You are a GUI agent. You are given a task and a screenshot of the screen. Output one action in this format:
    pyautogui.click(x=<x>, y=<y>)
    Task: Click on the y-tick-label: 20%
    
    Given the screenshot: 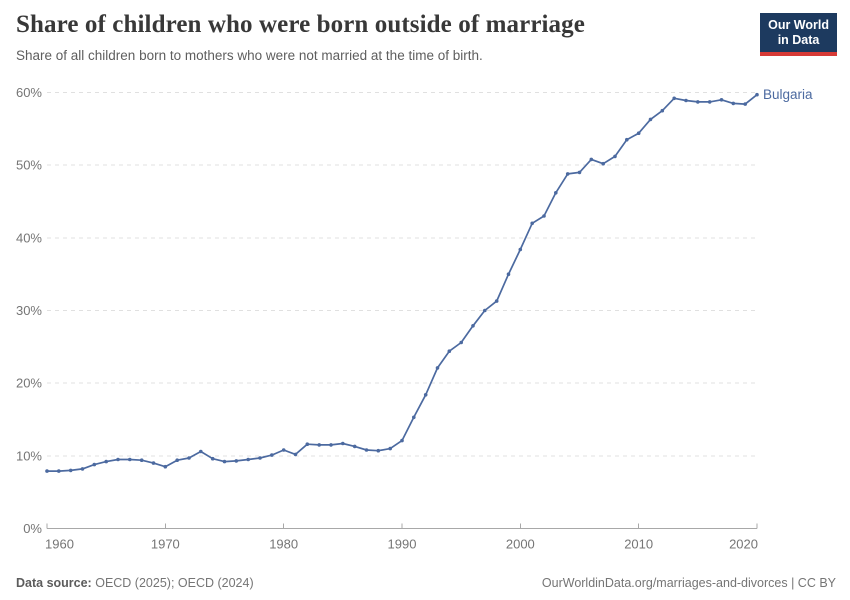 What is the action you would take?
    pyautogui.click(x=29, y=383)
    